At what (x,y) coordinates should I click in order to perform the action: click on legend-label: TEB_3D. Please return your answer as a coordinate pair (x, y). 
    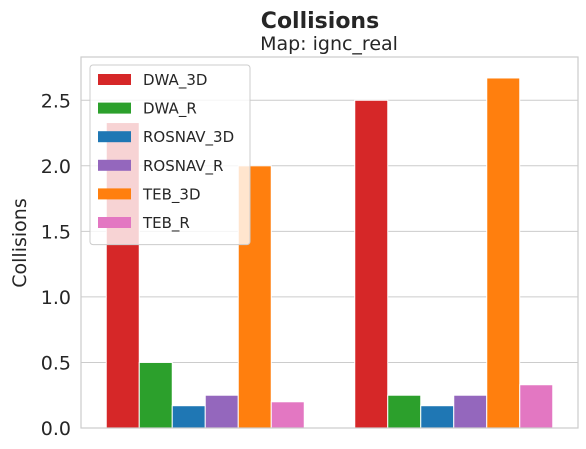
    Looking at the image, I should click on (171, 194).